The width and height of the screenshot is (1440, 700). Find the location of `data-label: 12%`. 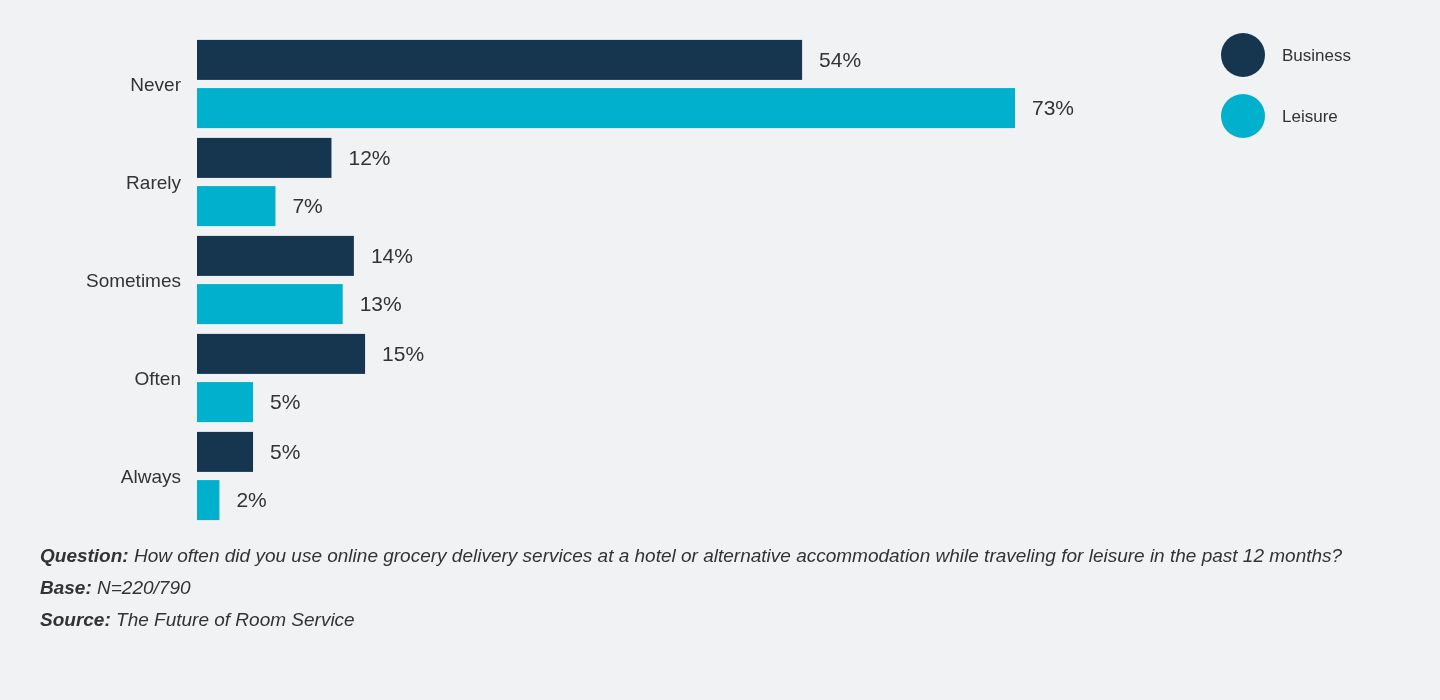

data-label: 12% is located at coordinates (369, 158).